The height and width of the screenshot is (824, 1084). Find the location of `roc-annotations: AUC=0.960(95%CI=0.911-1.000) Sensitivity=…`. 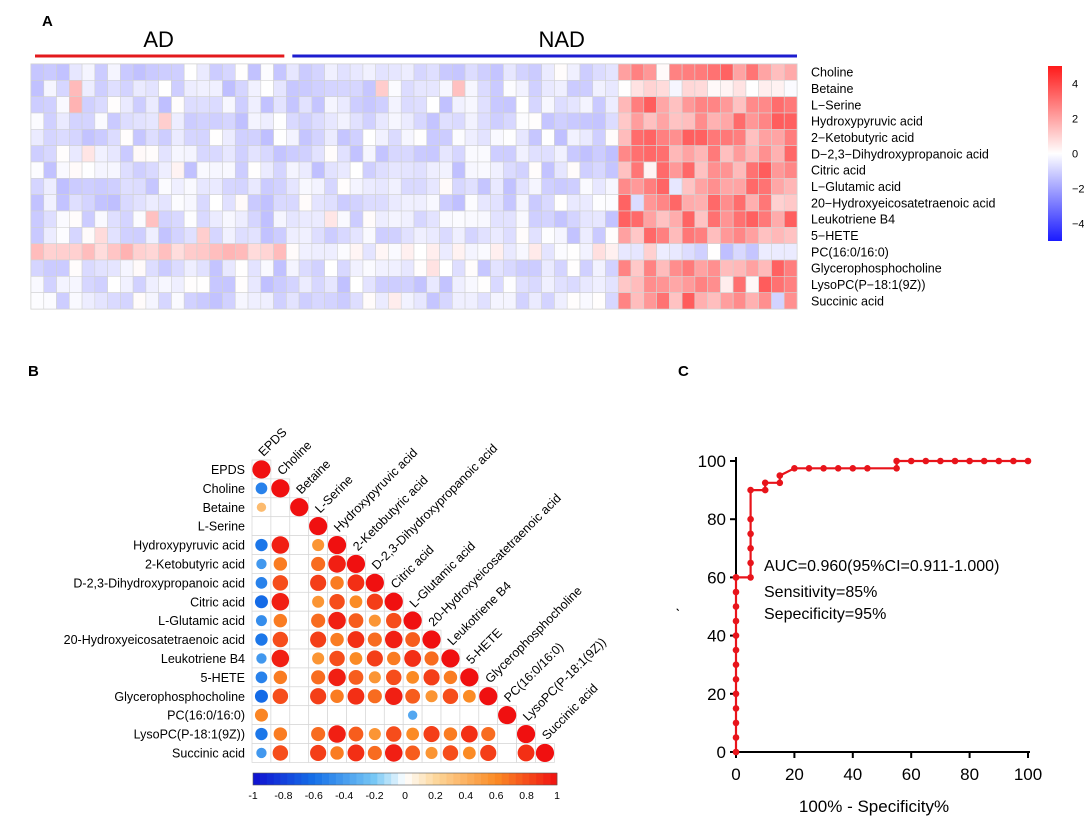

roc-annotations: AUC=0.960(95%CI=0.911-1.000) Sensitivity=… is located at coordinates (881, 590).